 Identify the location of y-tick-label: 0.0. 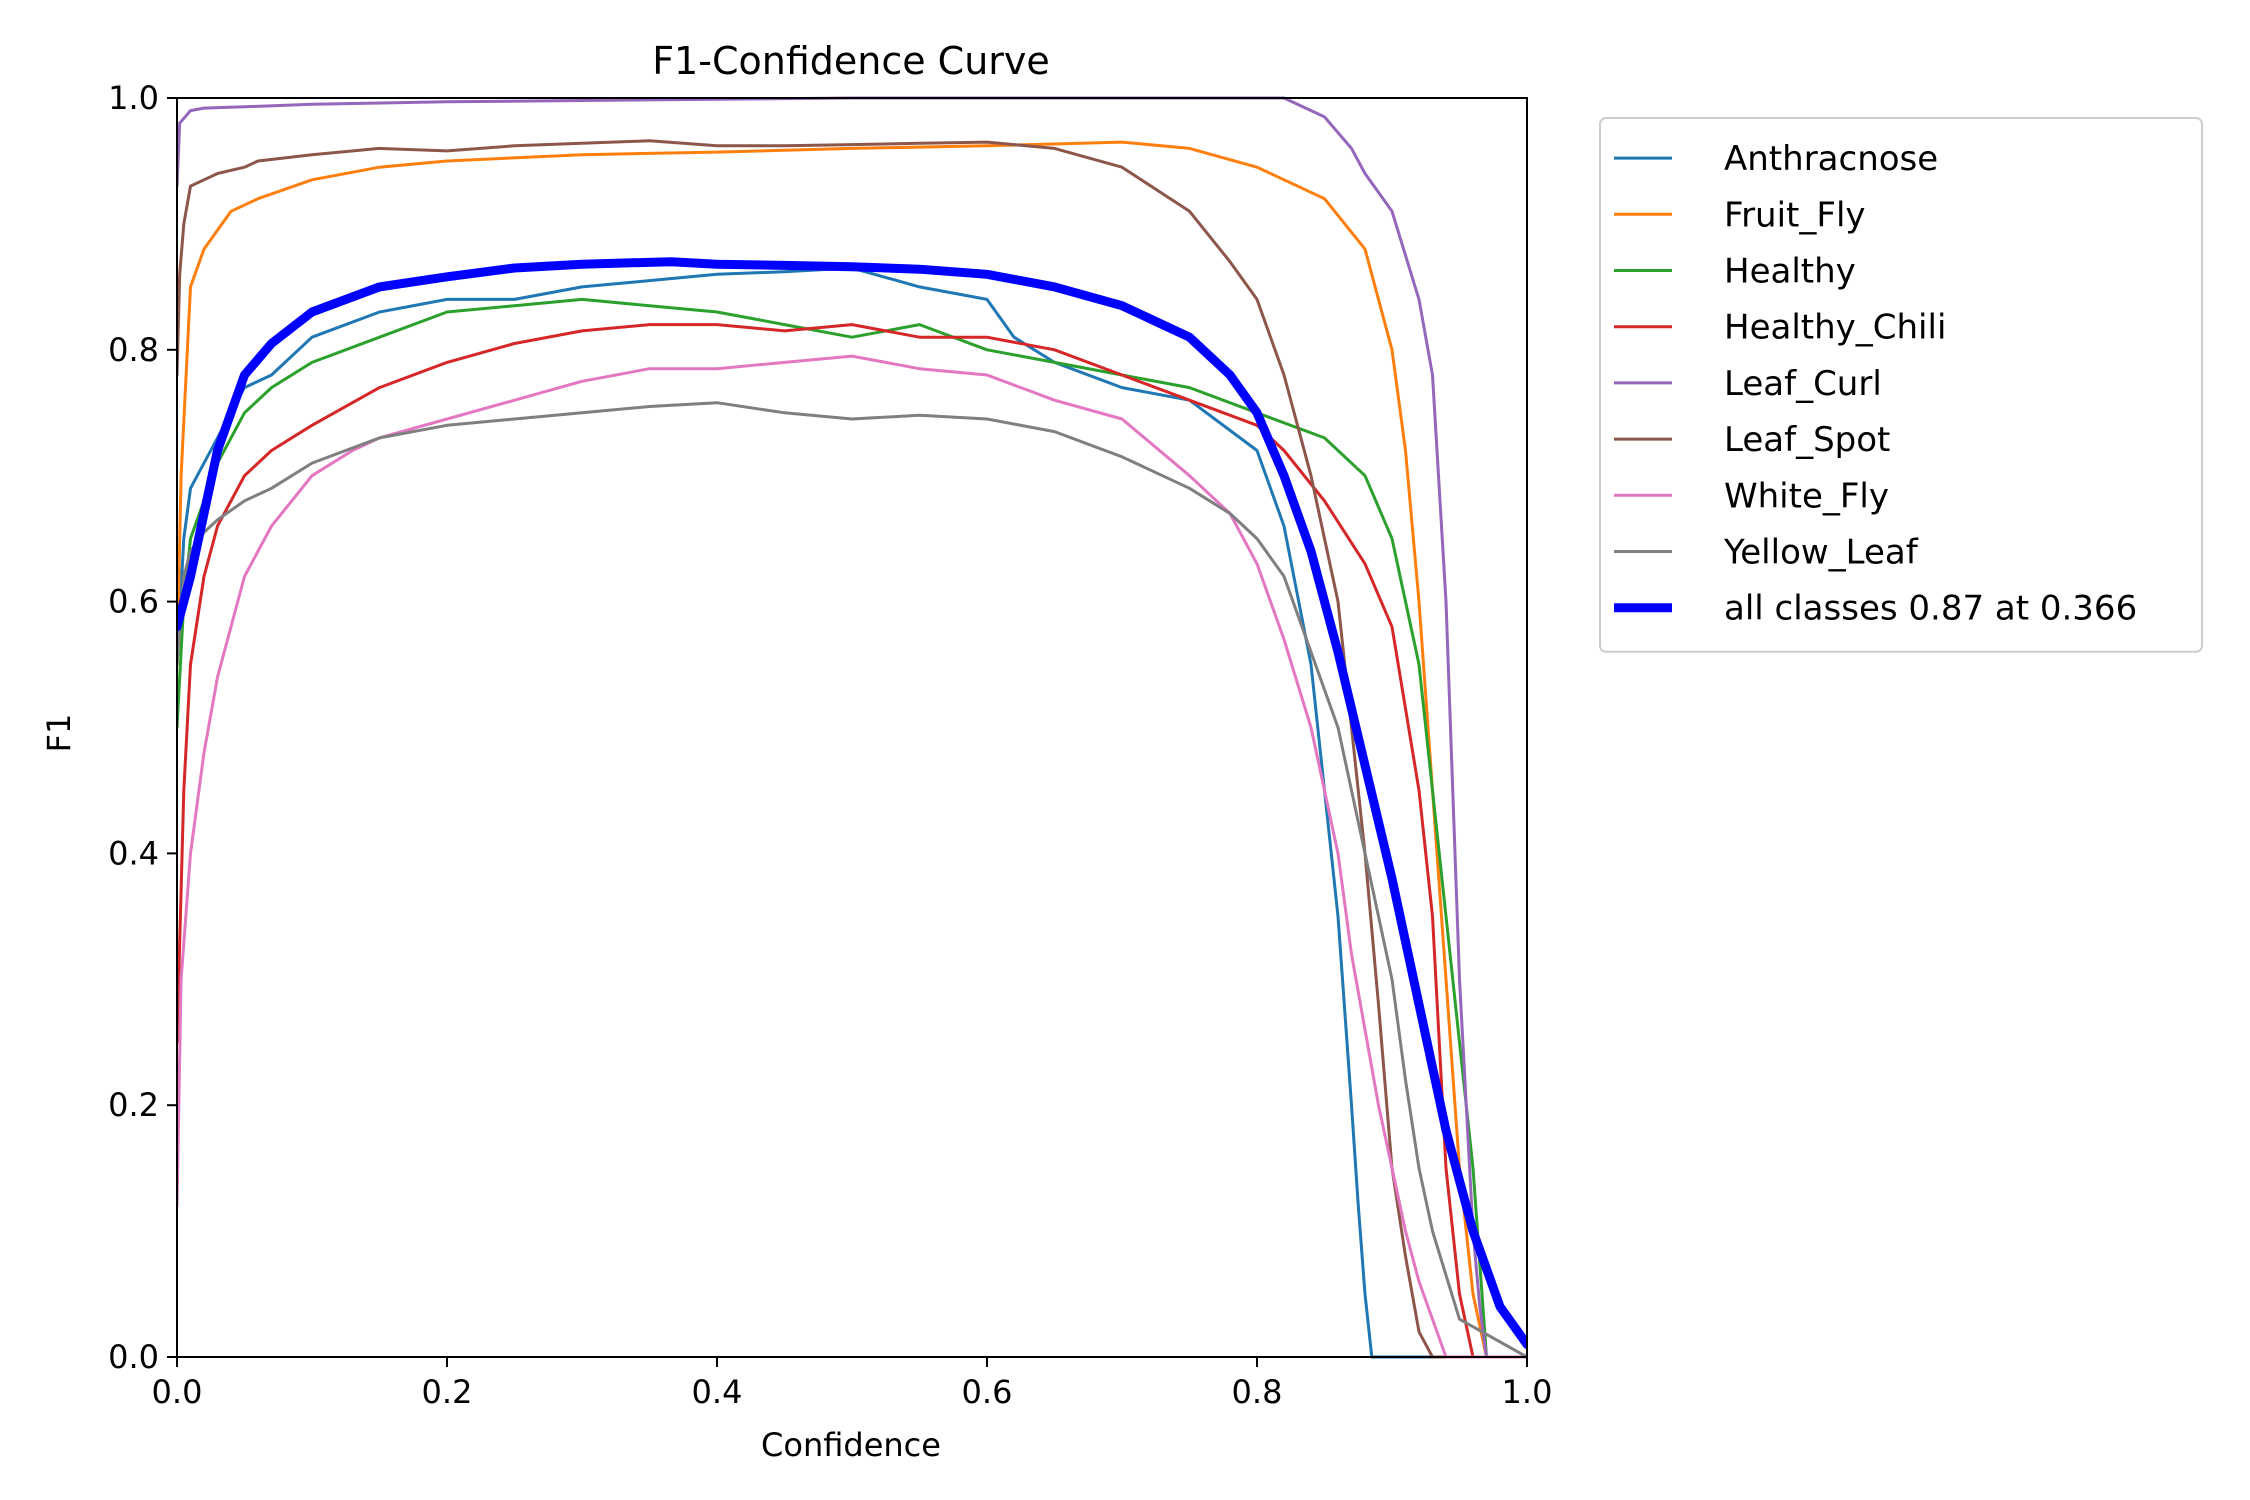
(133, 1357).